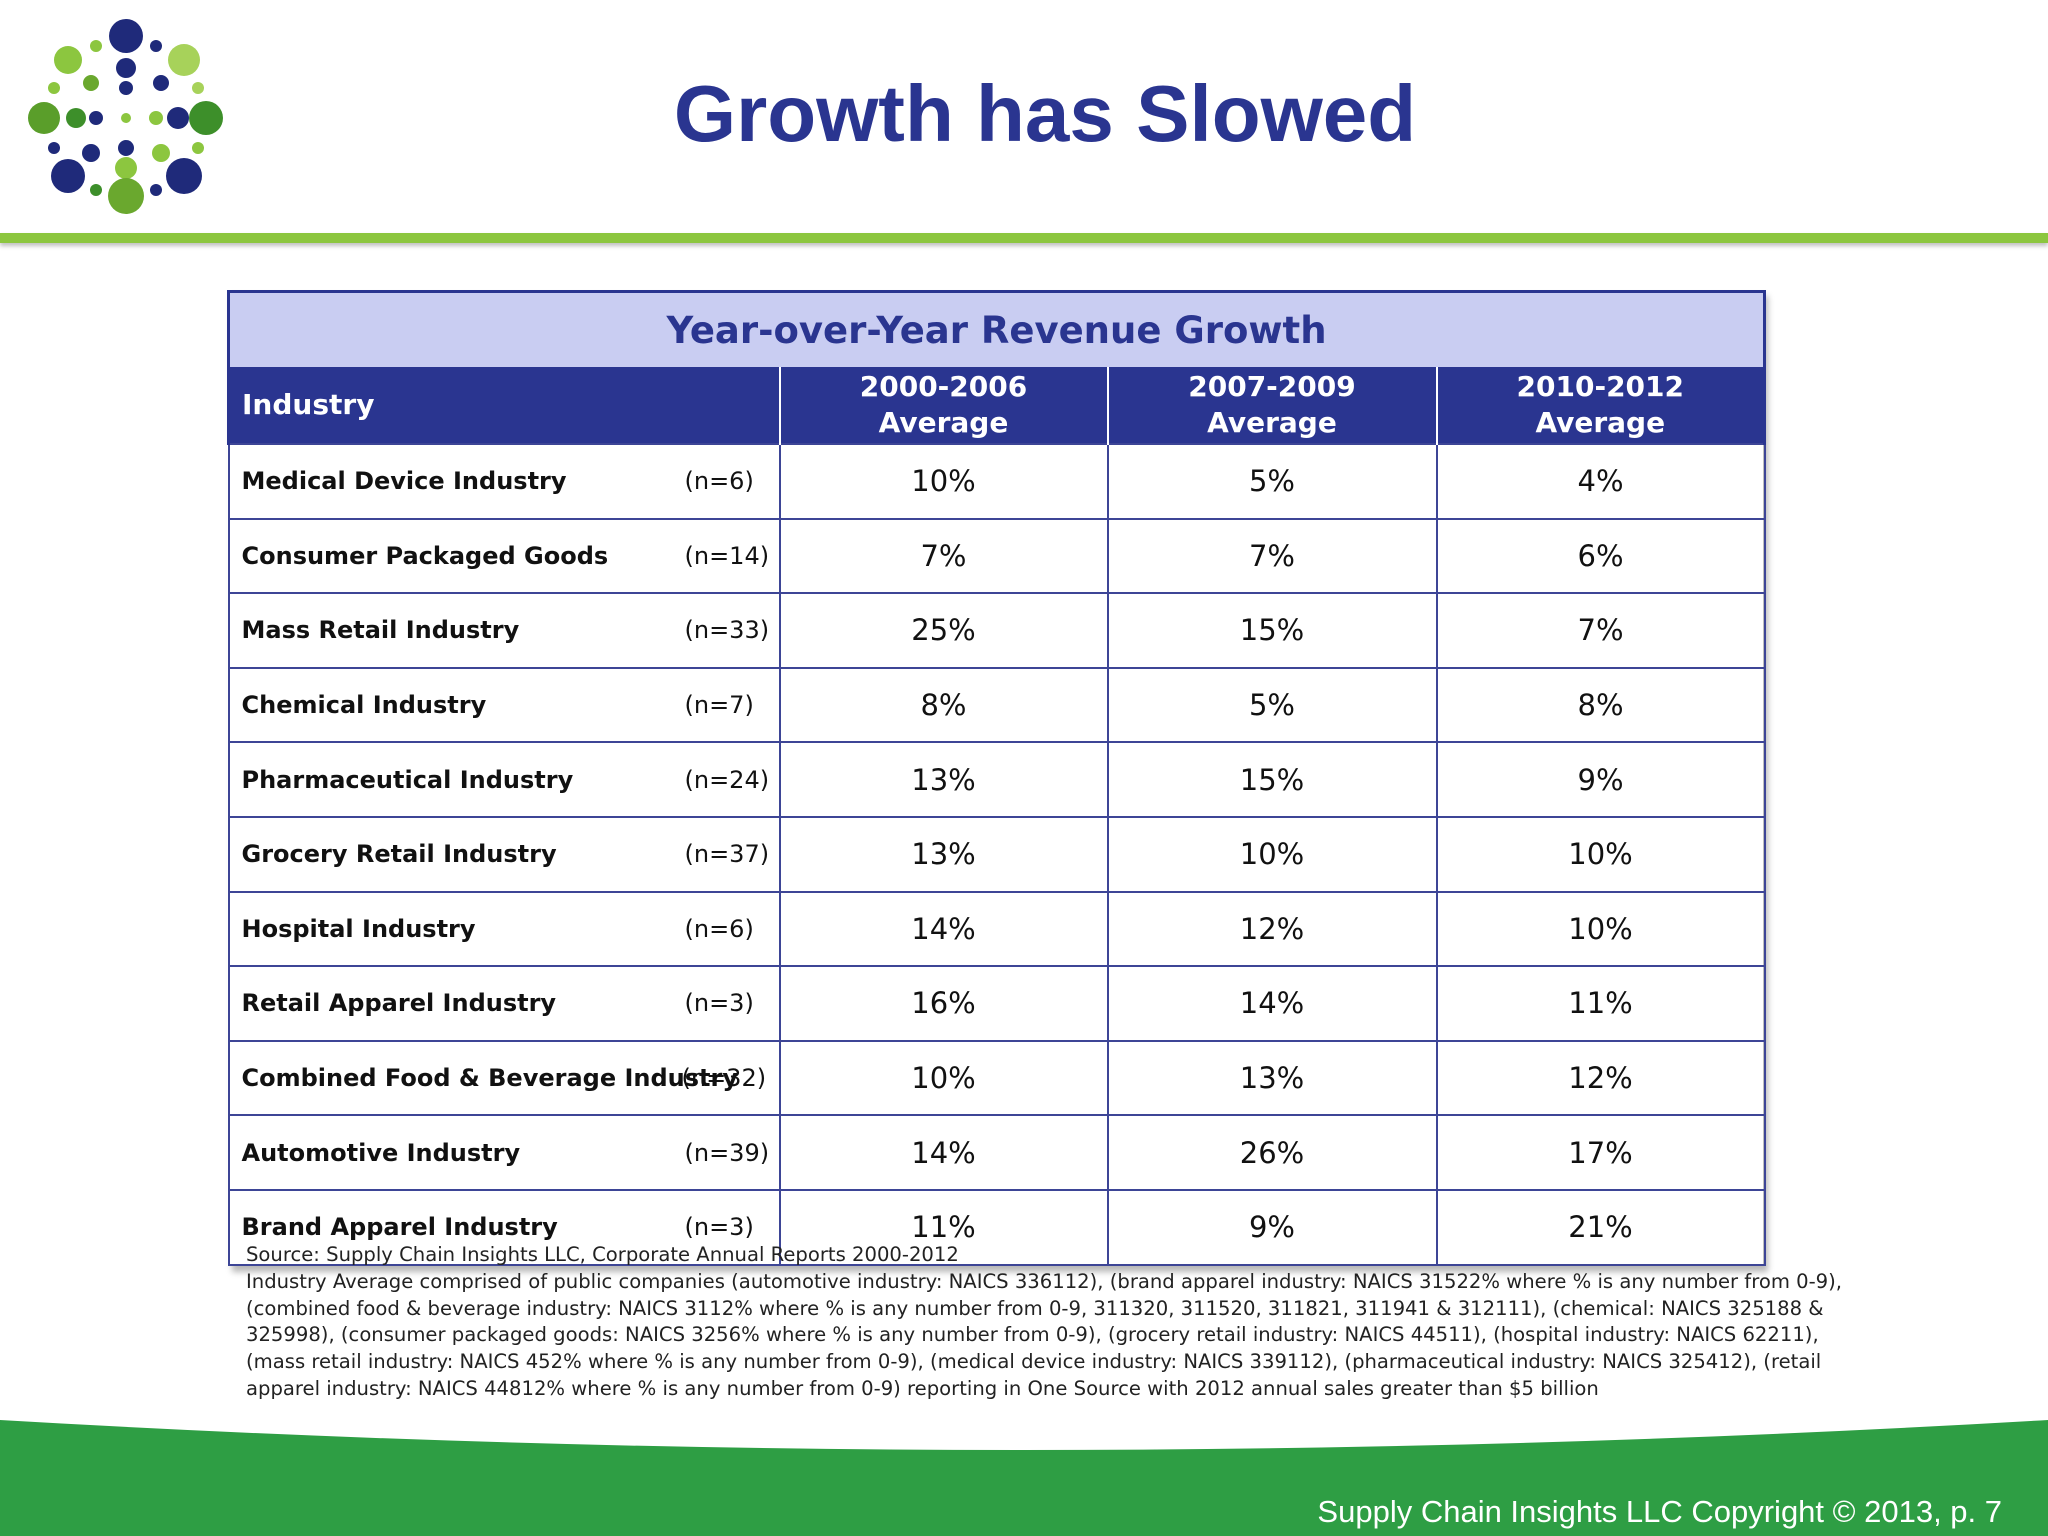 The image size is (2048, 1536). Describe the element at coordinates (504, 405) in the screenshot. I see `header-industry: Industry` at that location.